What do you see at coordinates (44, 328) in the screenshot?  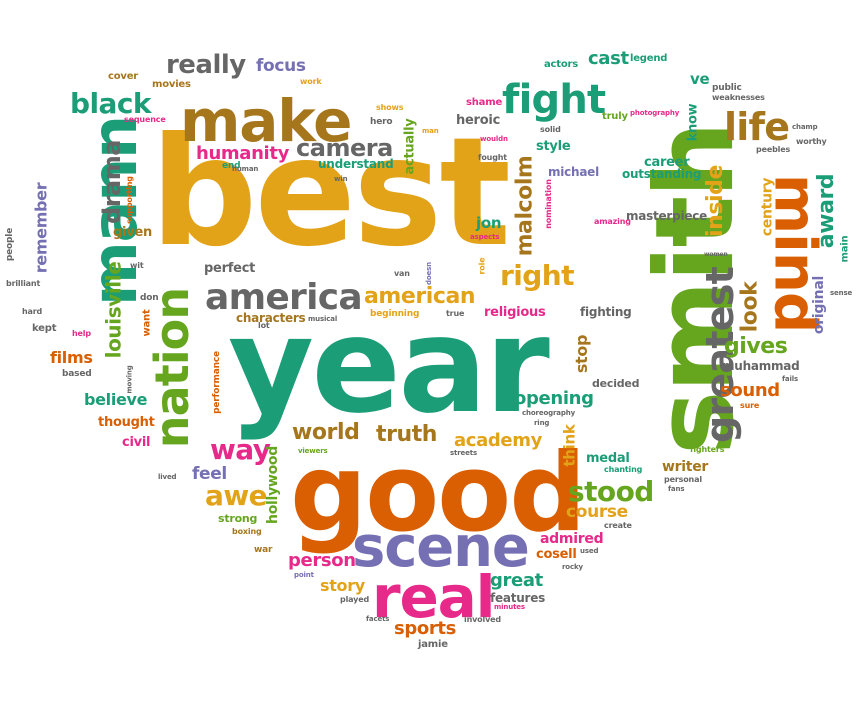 I see `word-kept: kept` at bounding box center [44, 328].